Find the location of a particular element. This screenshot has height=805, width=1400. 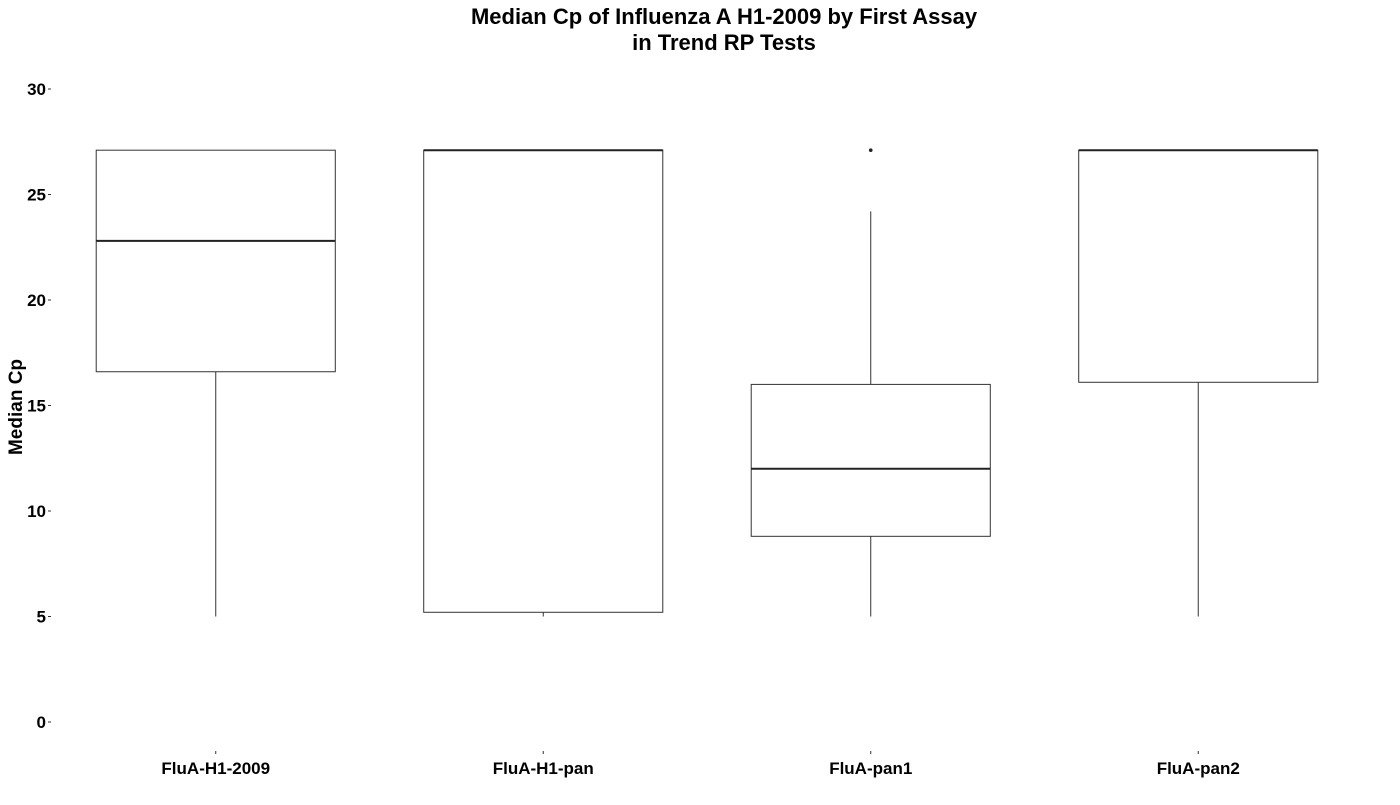

y-tick-label: 0 is located at coordinates (41, 722).